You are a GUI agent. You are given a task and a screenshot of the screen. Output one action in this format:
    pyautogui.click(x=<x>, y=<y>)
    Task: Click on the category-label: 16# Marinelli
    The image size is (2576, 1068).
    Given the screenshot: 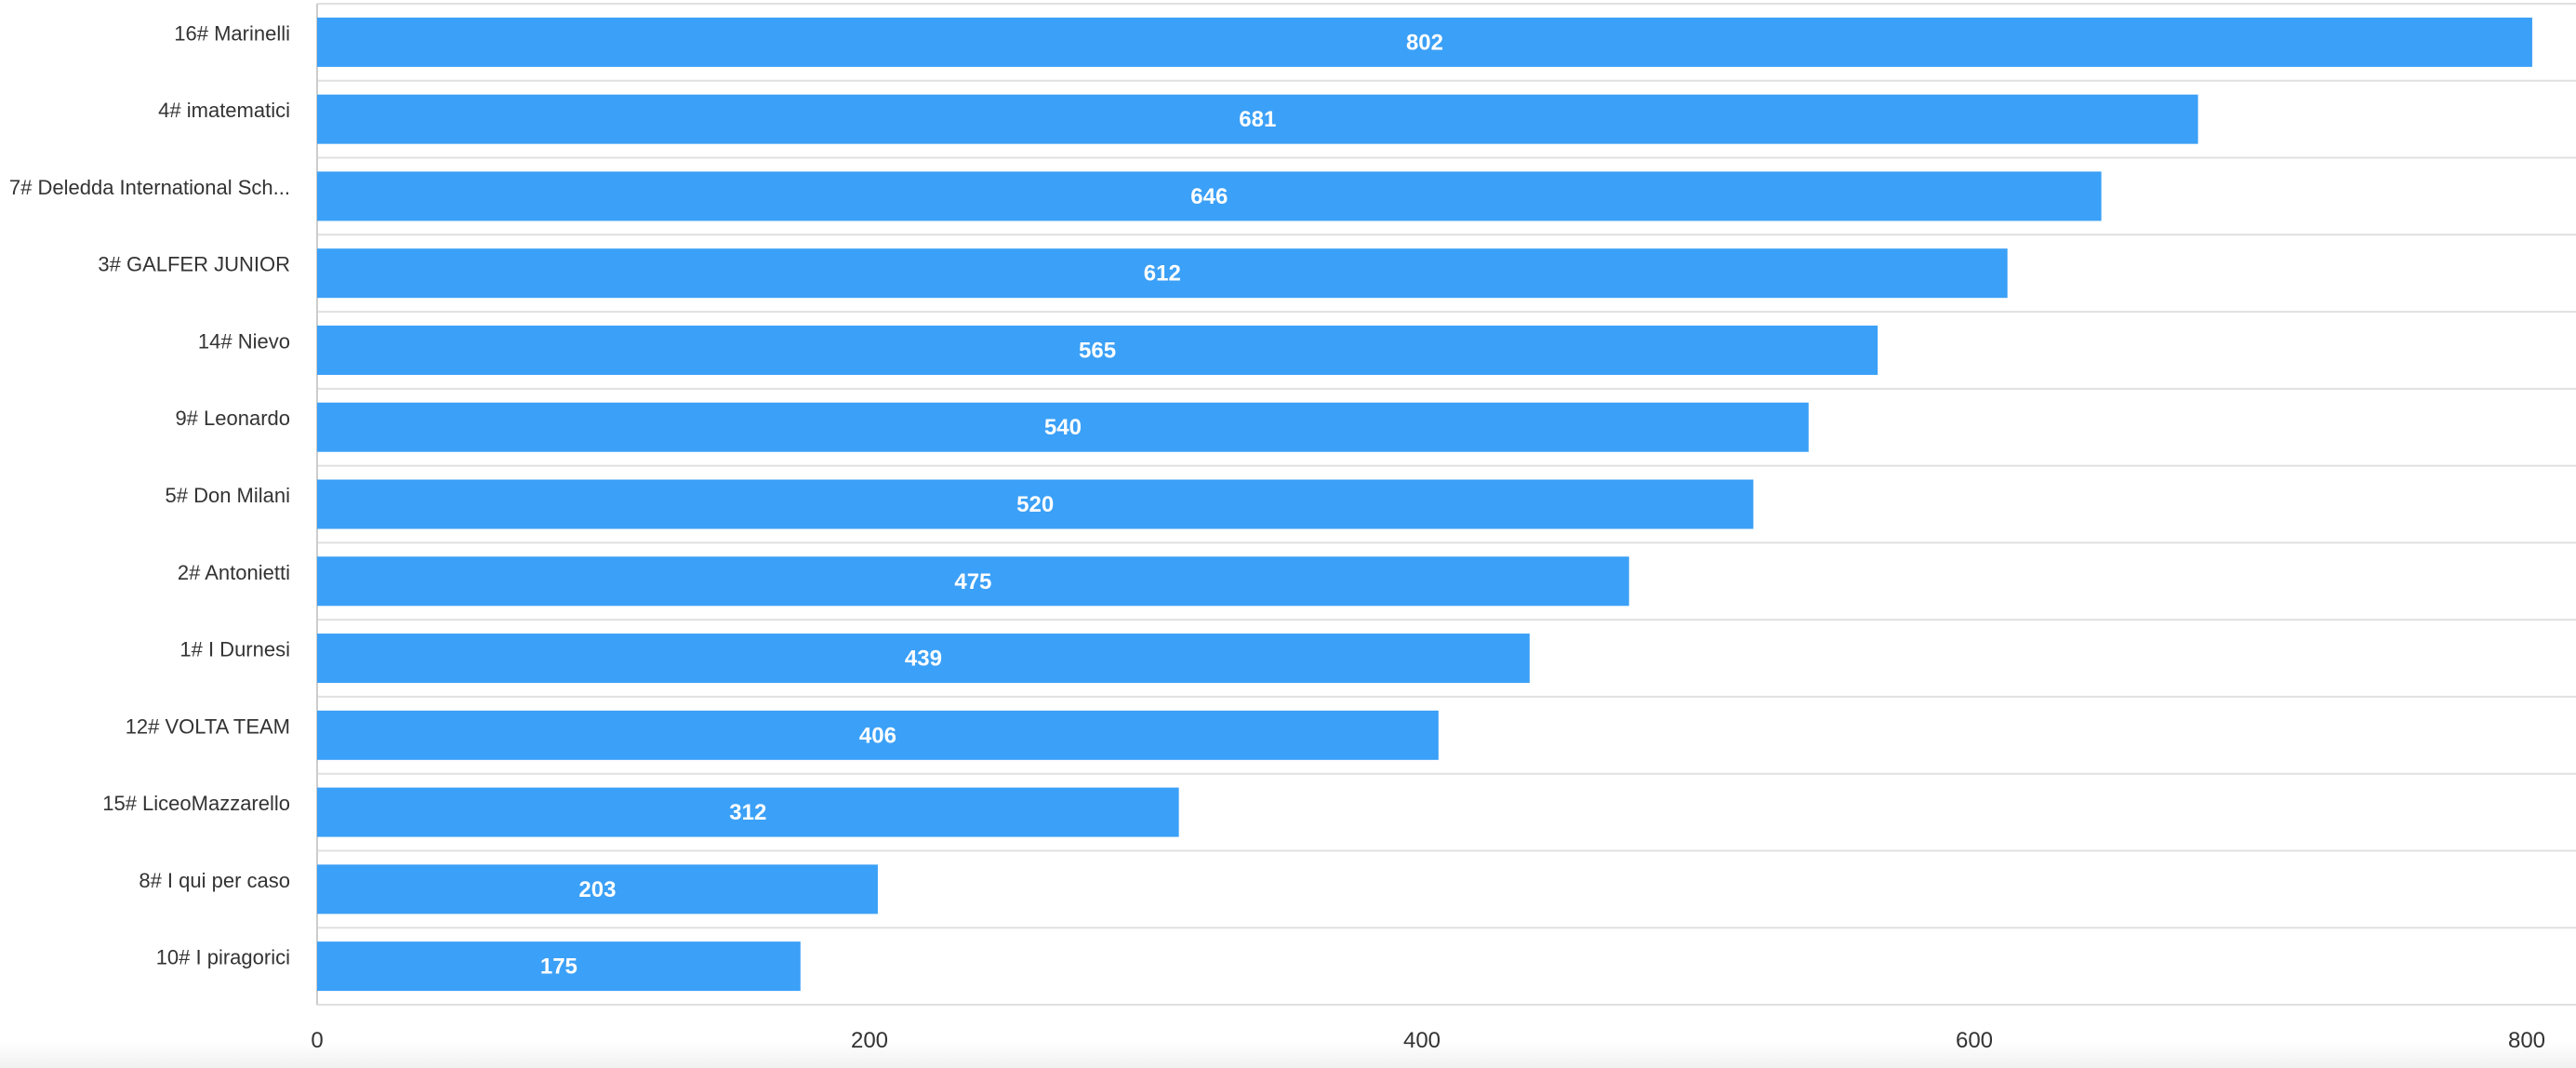 What is the action you would take?
    pyautogui.click(x=232, y=33)
    